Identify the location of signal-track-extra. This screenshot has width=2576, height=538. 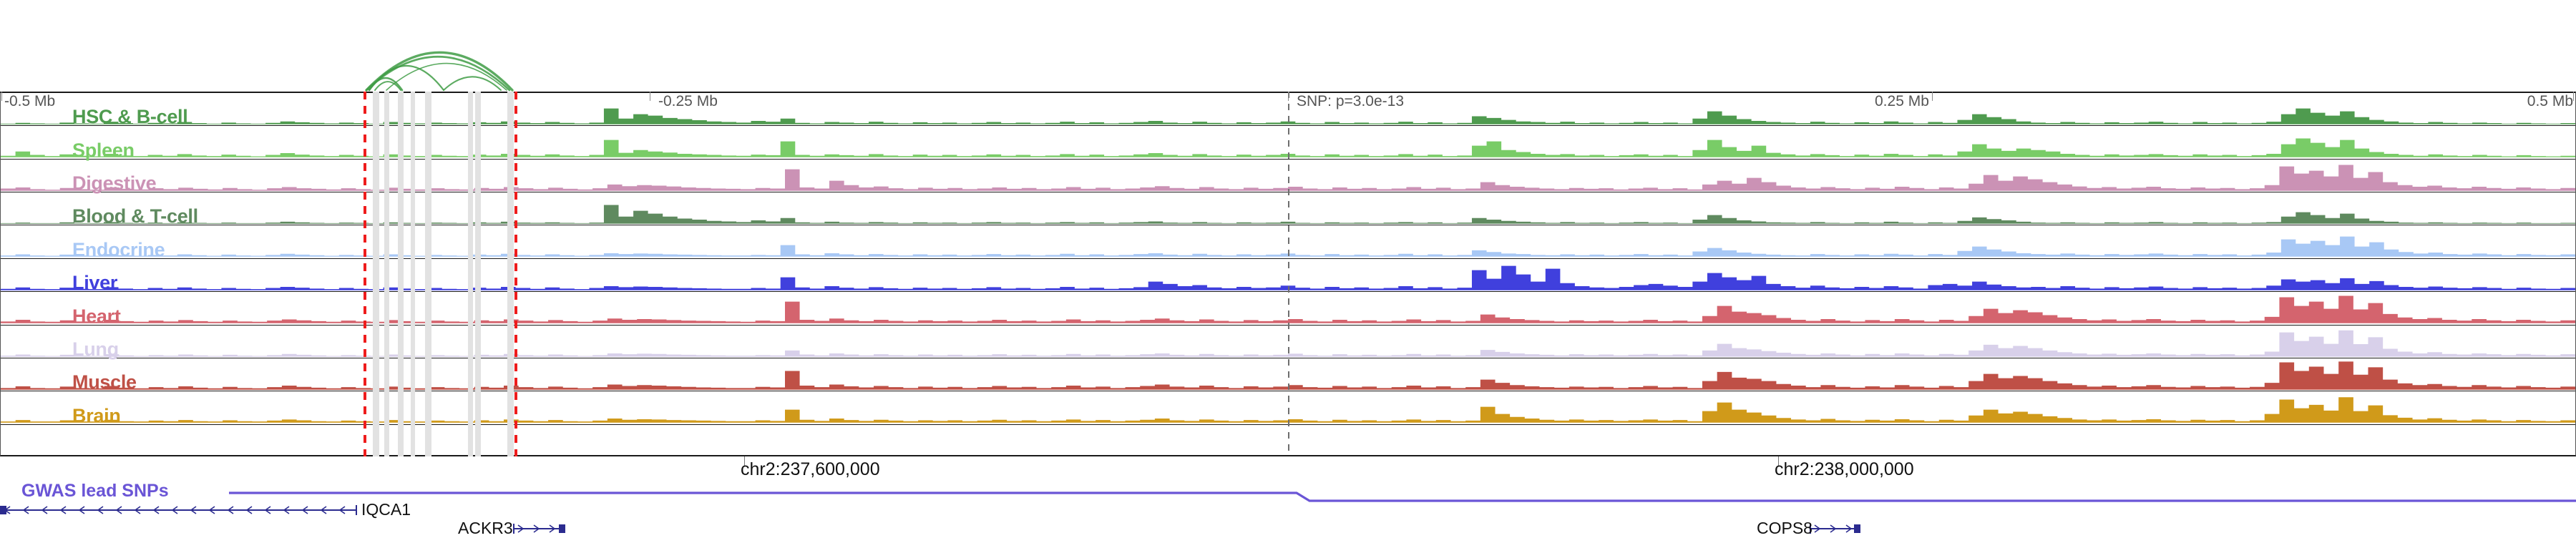
(1288, 442).